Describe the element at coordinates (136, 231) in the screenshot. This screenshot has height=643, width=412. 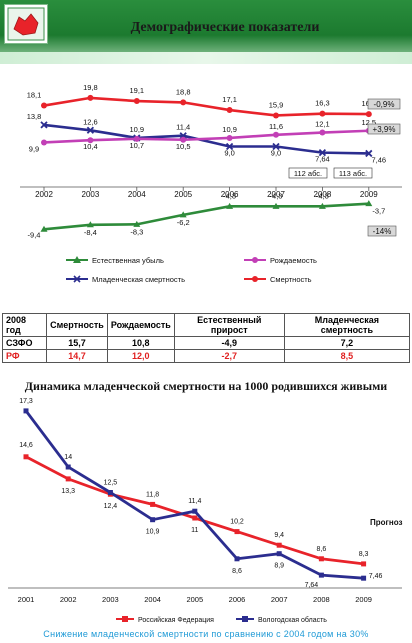
I see `data-label: -8,3` at that location.